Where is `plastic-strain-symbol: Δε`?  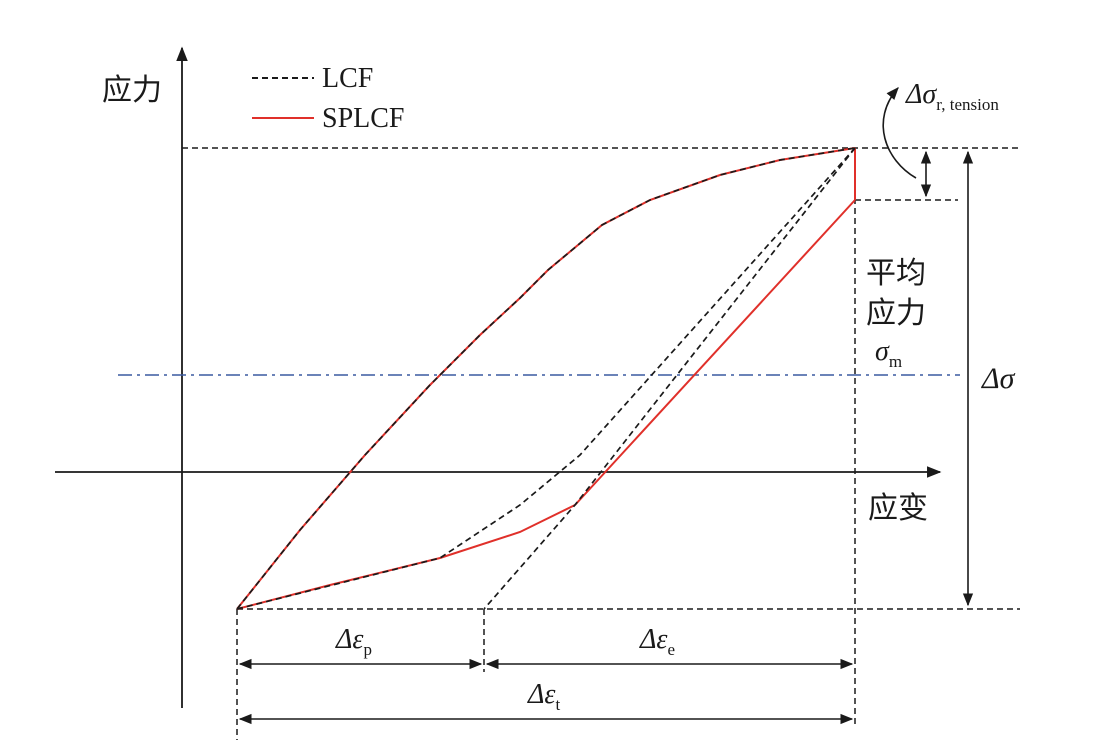
plastic-strain-symbol: Δε is located at coordinates (349, 639).